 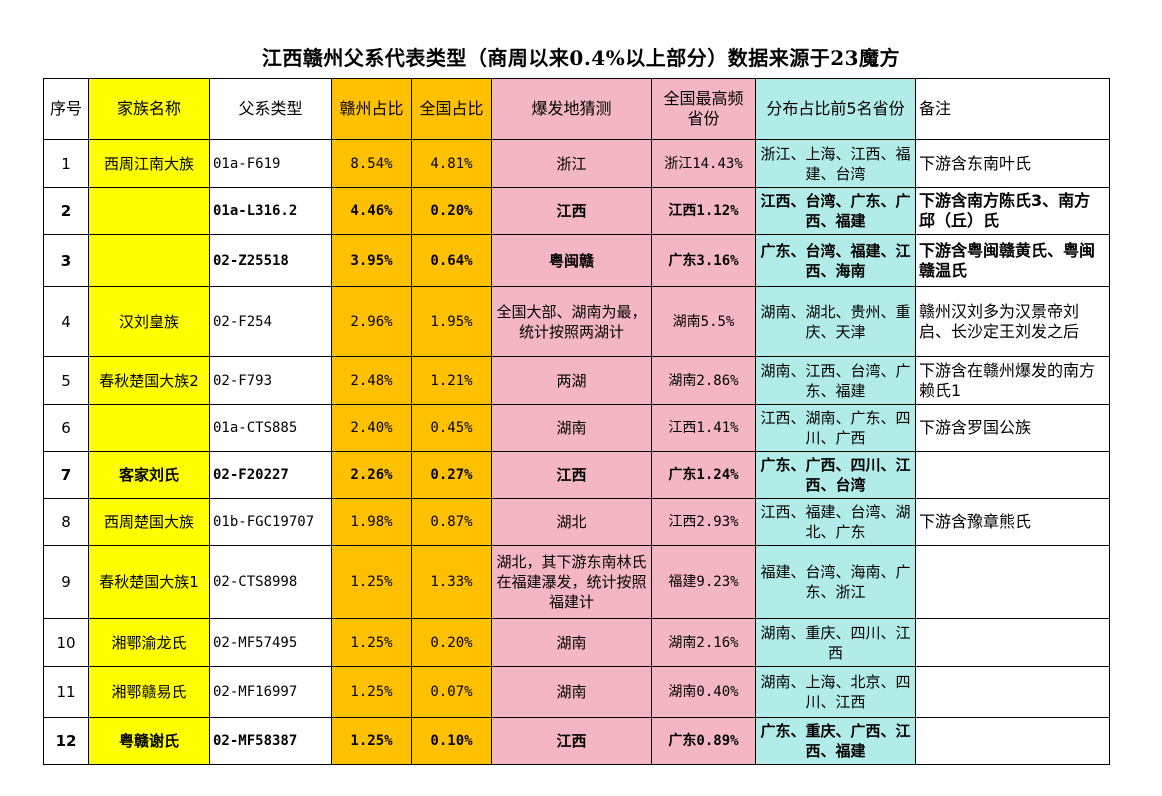 What do you see at coordinates (703, 260) in the screenshot?
I see `cell-max-province: 广东3.16%` at bounding box center [703, 260].